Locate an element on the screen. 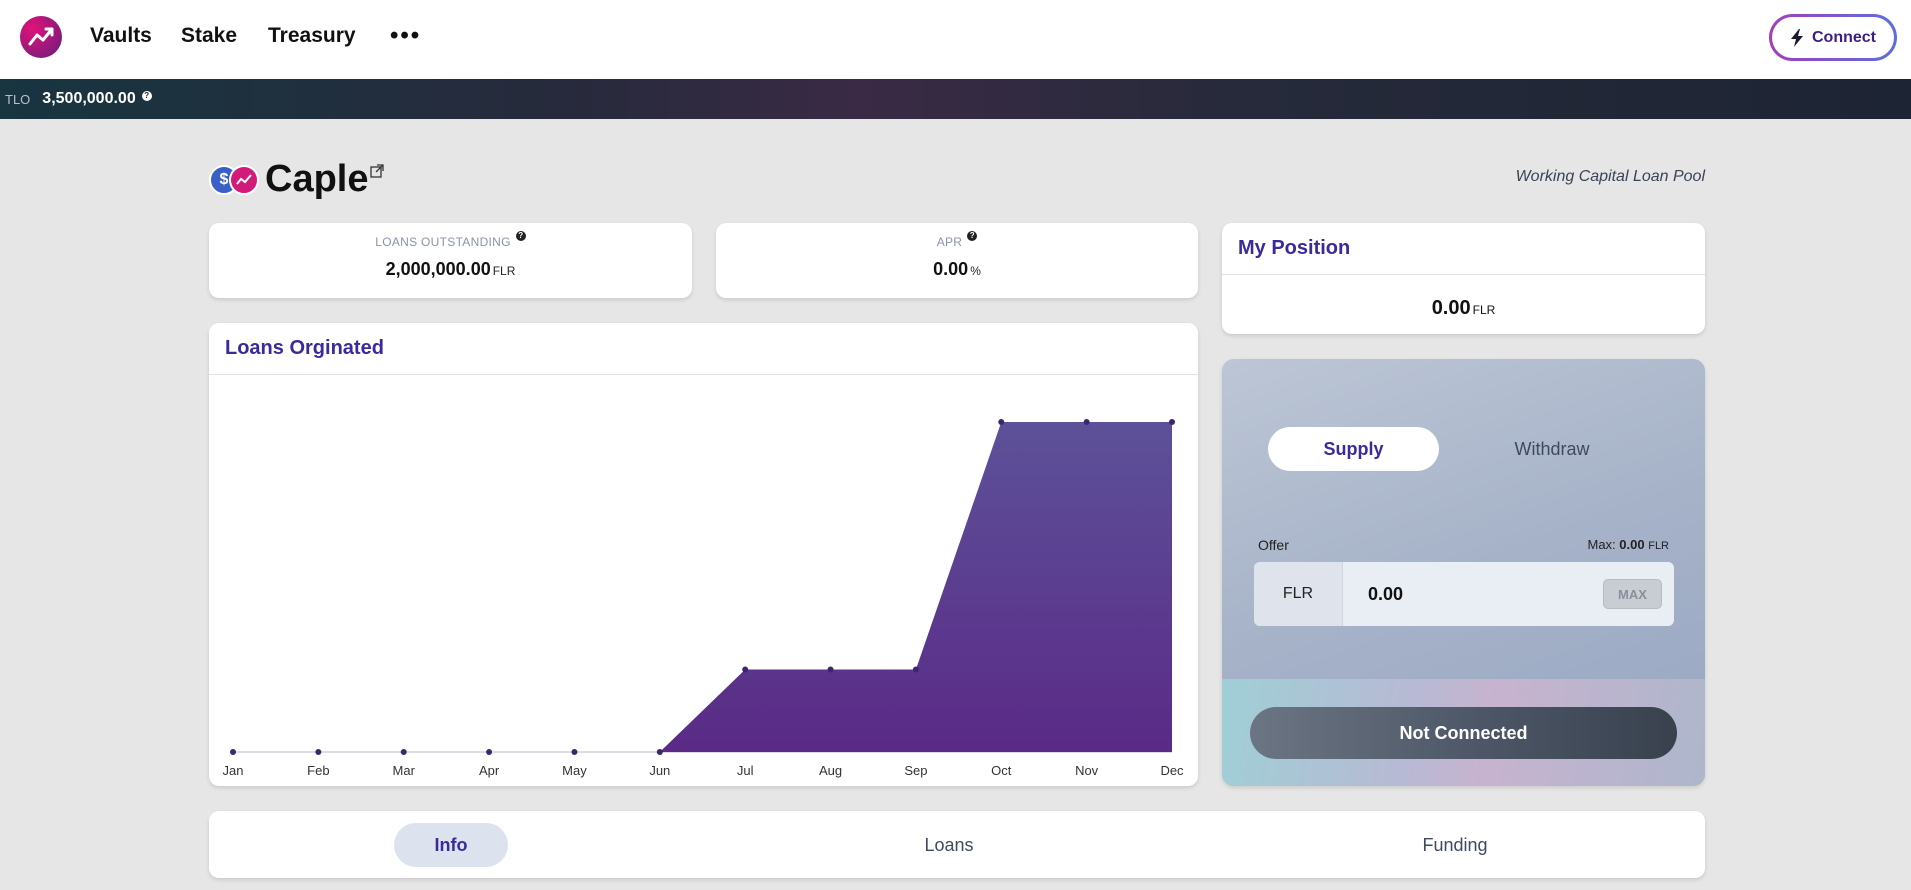 Image resolution: width=1911 pixels, height=890 pixels. my-position-value: 0.00 FLR is located at coordinates (1463, 308).